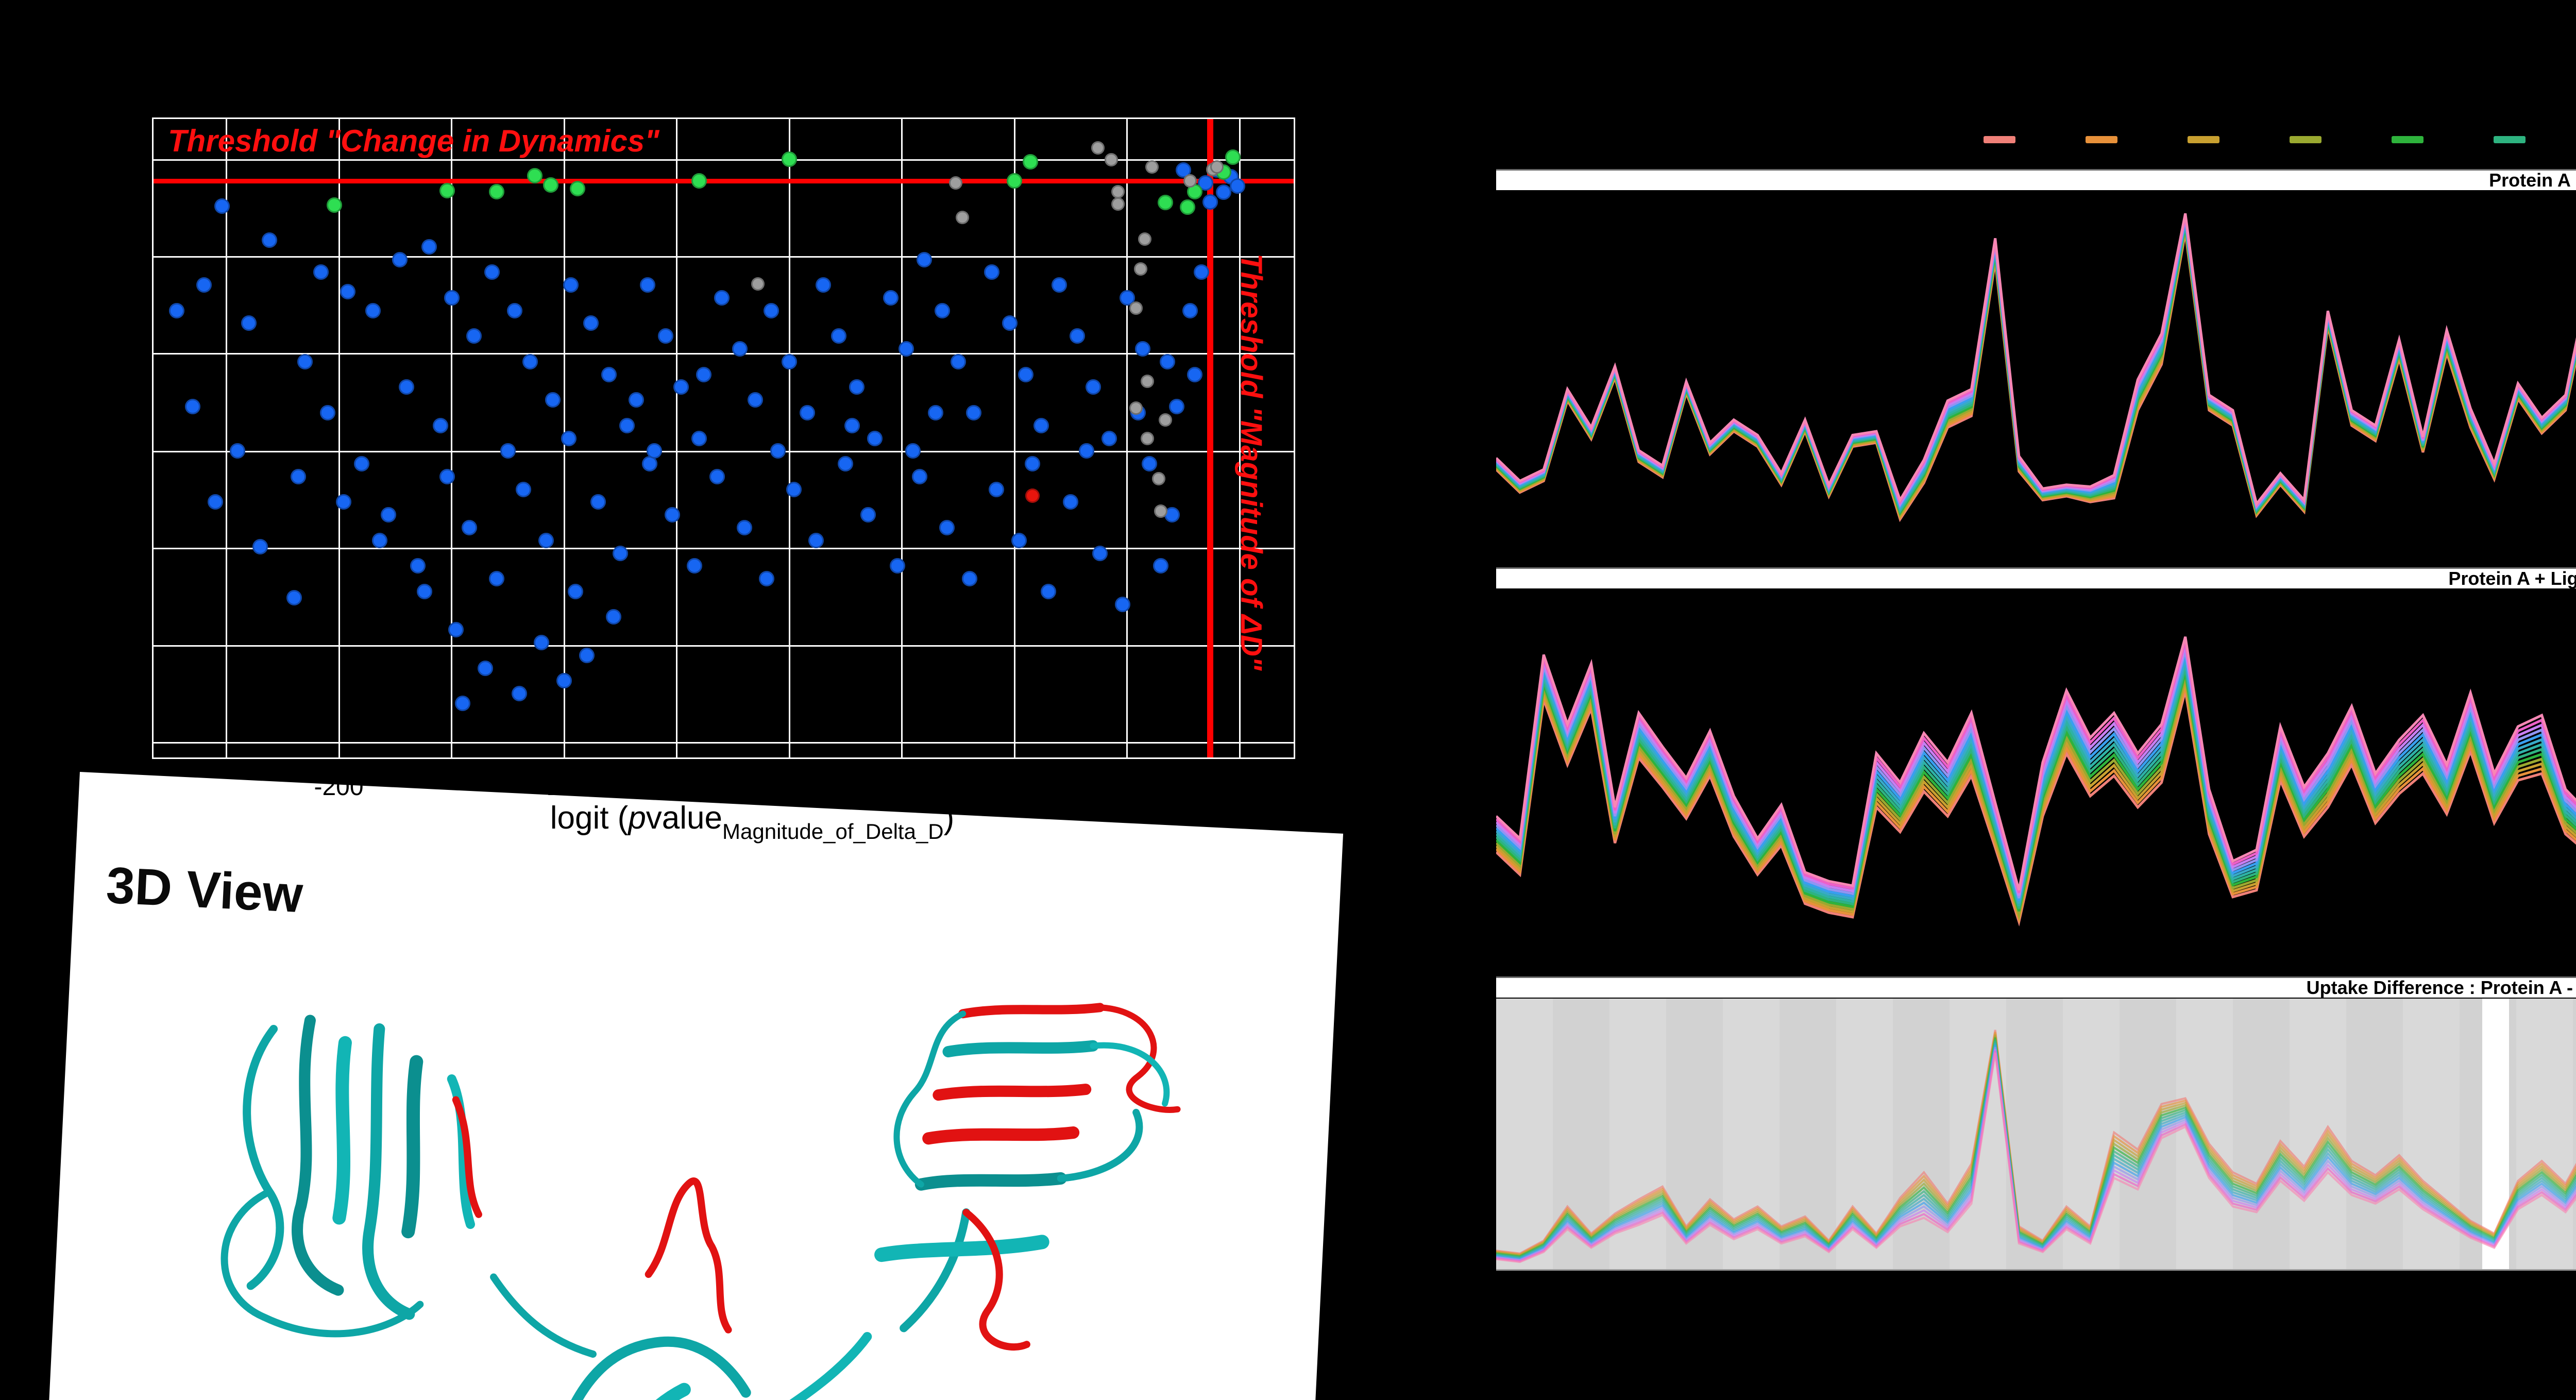  What do you see at coordinates (724, 180) in the screenshot?
I see `threshold-line-horizontal` at bounding box center [724, 180].